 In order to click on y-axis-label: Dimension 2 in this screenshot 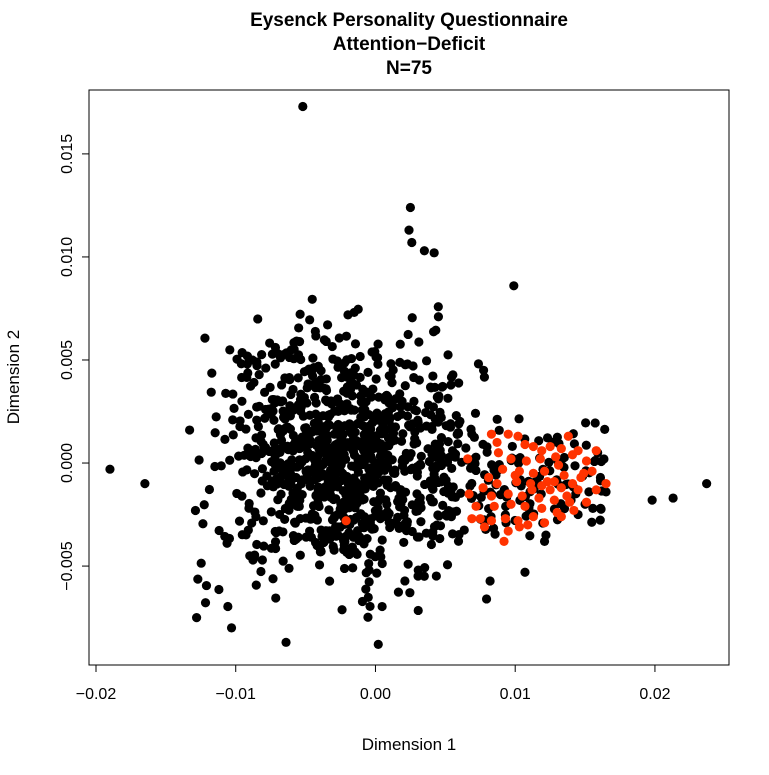, I will do `click(13, 377)`.